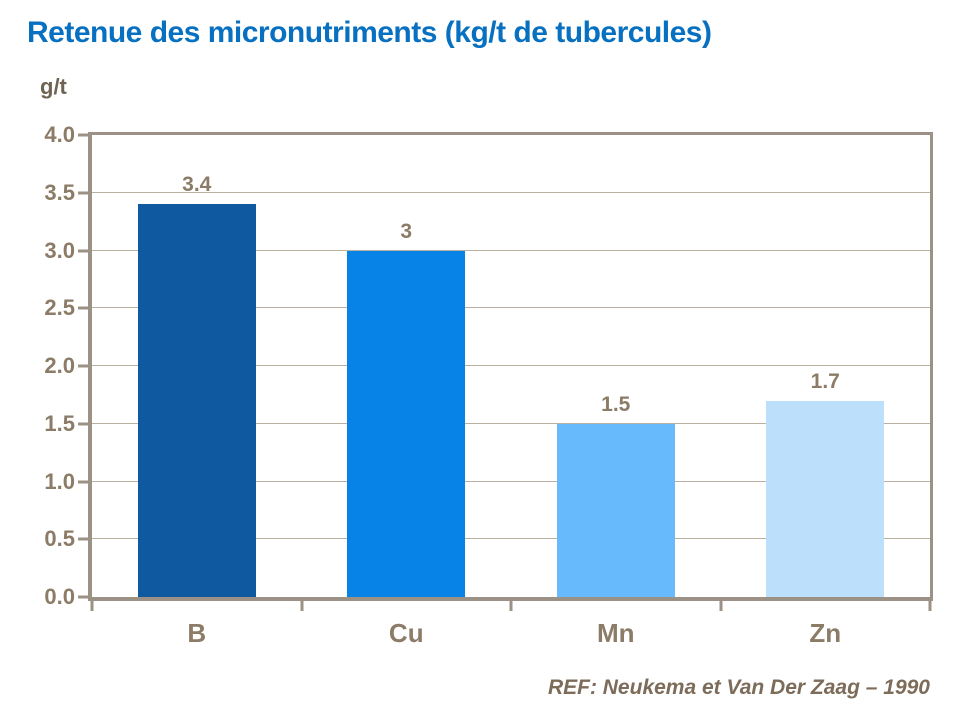 Image resolution: width=960 pixels, height=720 pixels. What do you see at coordinates (825, 633) in the screenshot?
I see `category-label-Zn: Zn` at bounding box center [825, 633].